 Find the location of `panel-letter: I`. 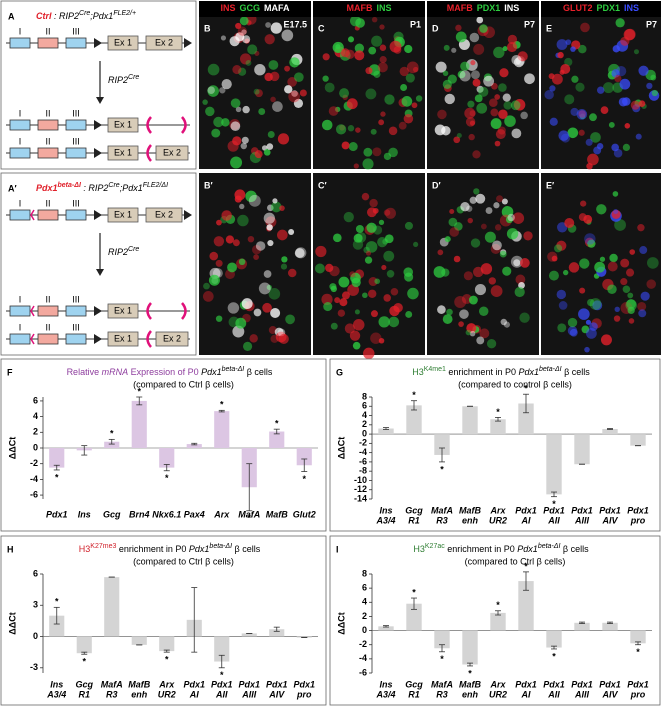

panel-letter: I is located at coordinates (337, 549).